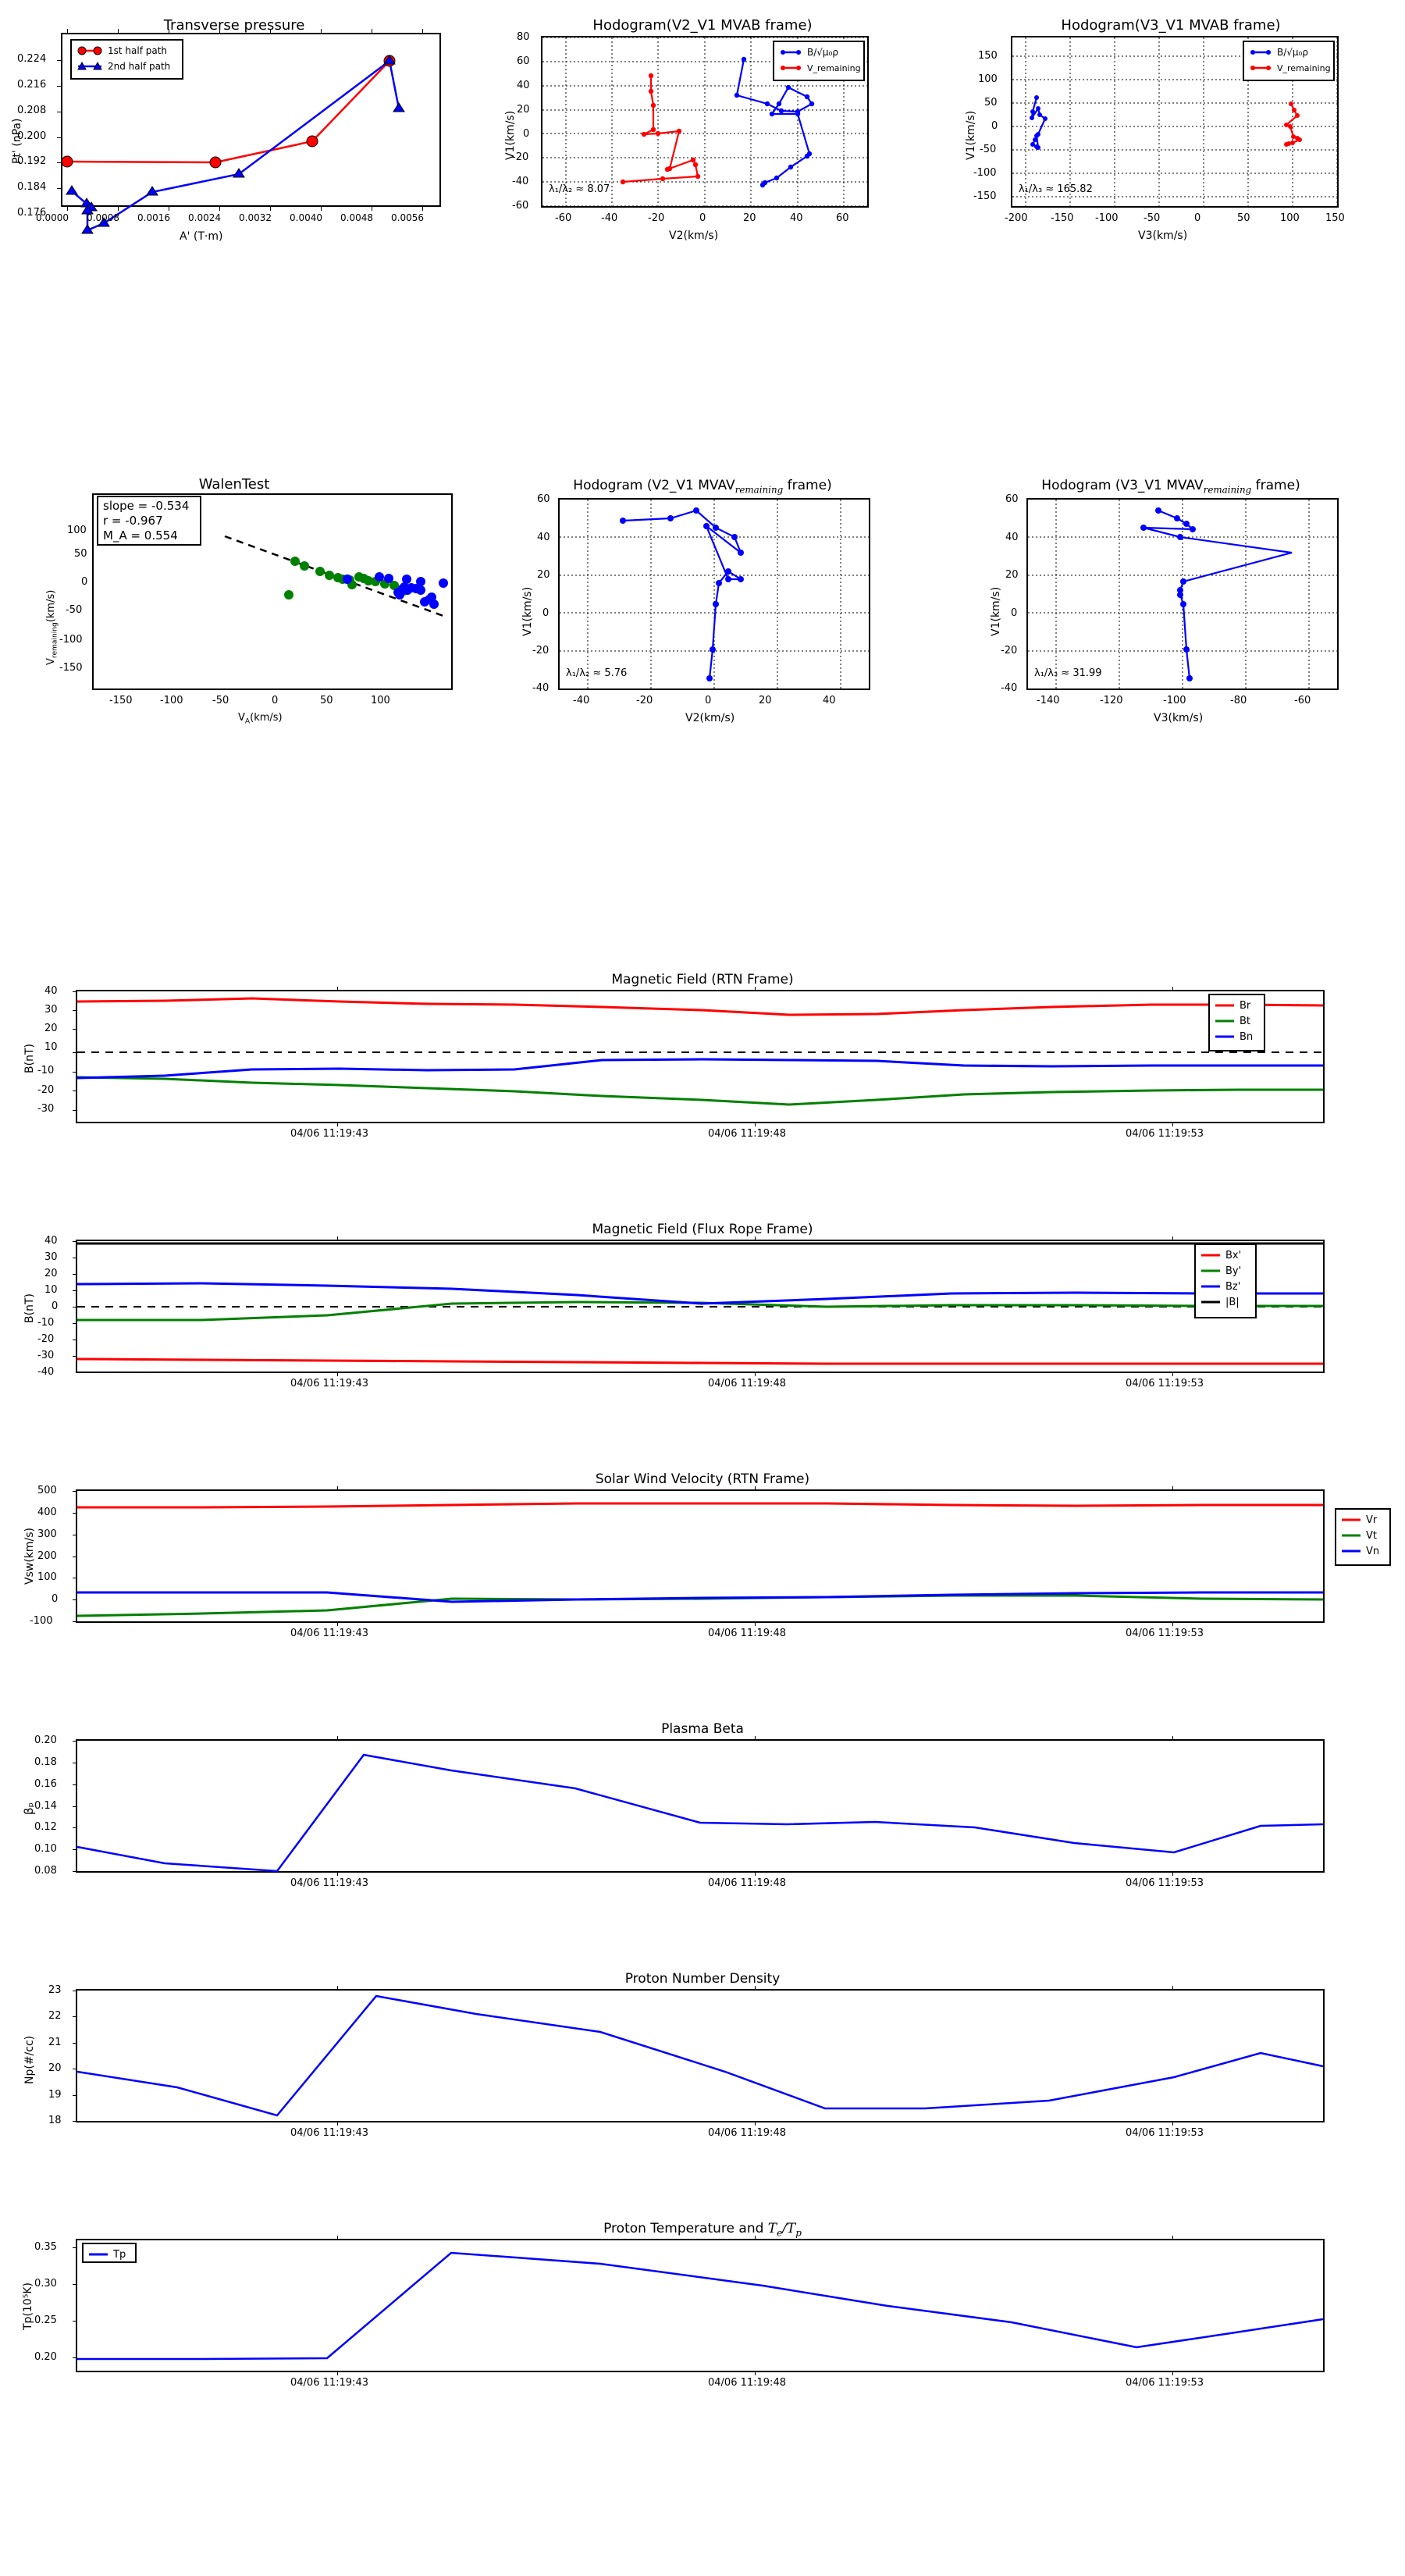 The image size is (1405, 2576). What do you see at coordinates (30, 1556) in the screenshot?
I see `y-axis-label: Vsw(km/s)` at bounding box center [30, 1556].